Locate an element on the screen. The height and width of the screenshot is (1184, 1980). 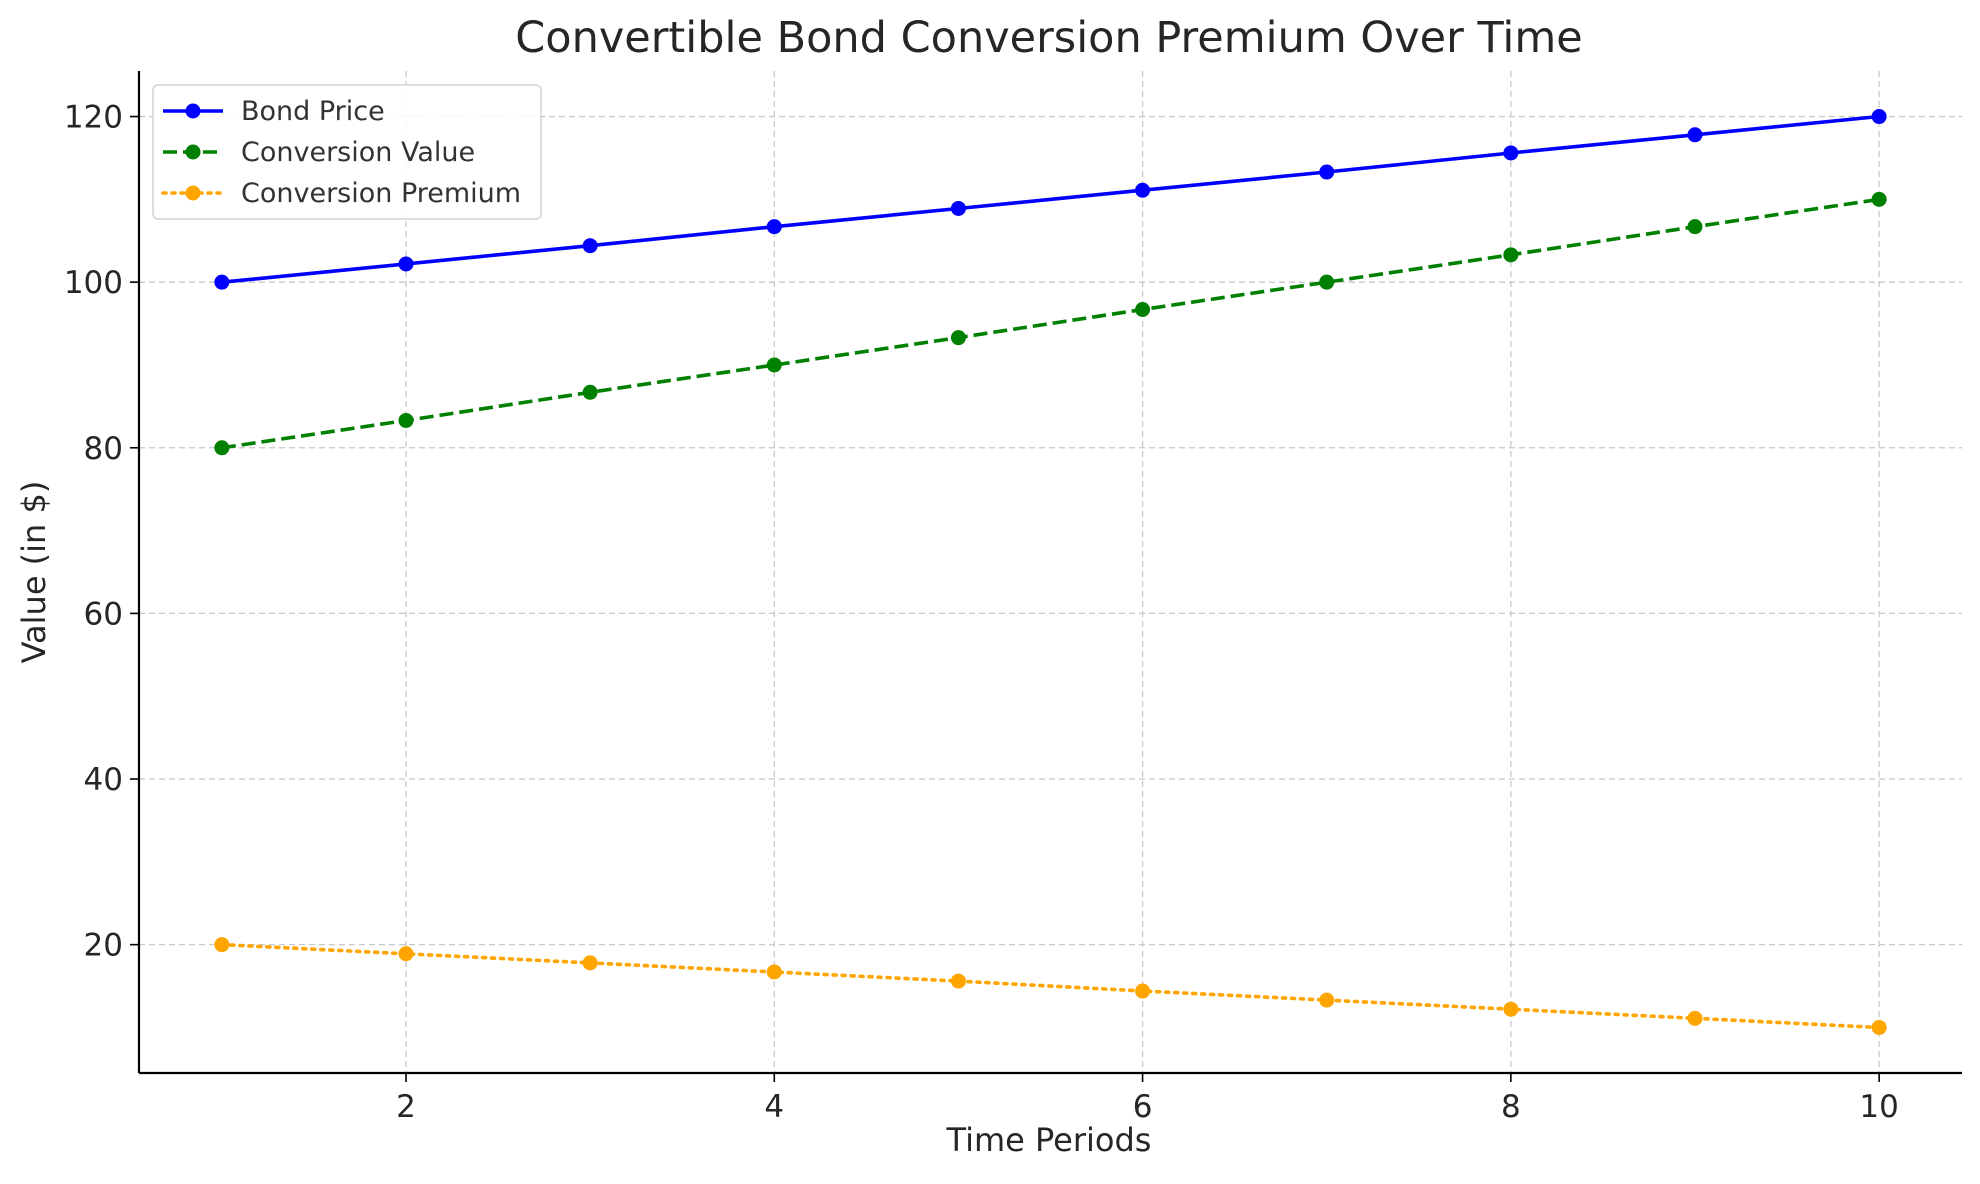
series-conversion-premium is located at coordinates (1050, 986).